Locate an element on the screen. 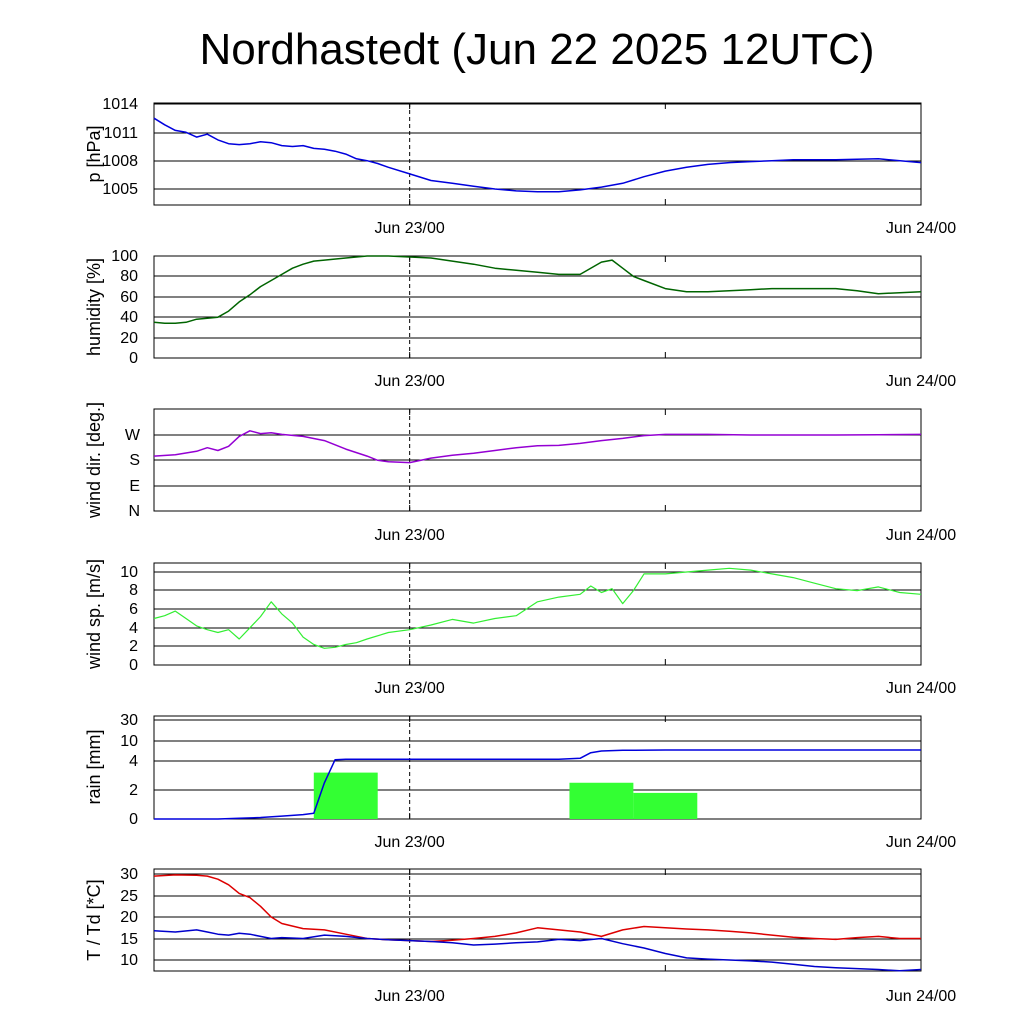 The height and width of the screenshot is (1024, 1024). panel-5-y-tick-label: 2 is located at coordinates (133, 790).